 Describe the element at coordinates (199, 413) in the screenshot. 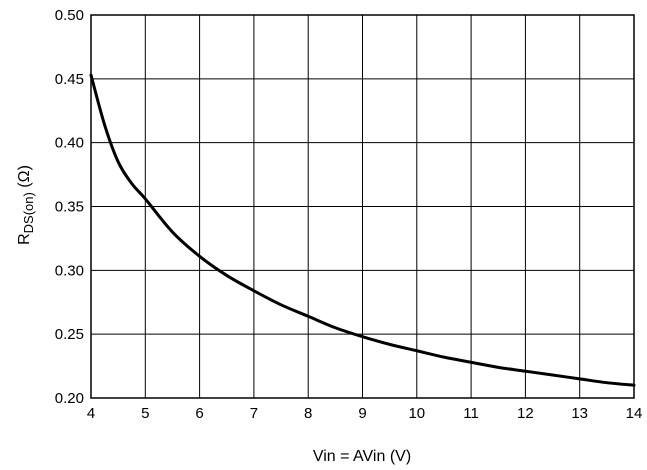

I see `x-tick-label: 6` at that location.